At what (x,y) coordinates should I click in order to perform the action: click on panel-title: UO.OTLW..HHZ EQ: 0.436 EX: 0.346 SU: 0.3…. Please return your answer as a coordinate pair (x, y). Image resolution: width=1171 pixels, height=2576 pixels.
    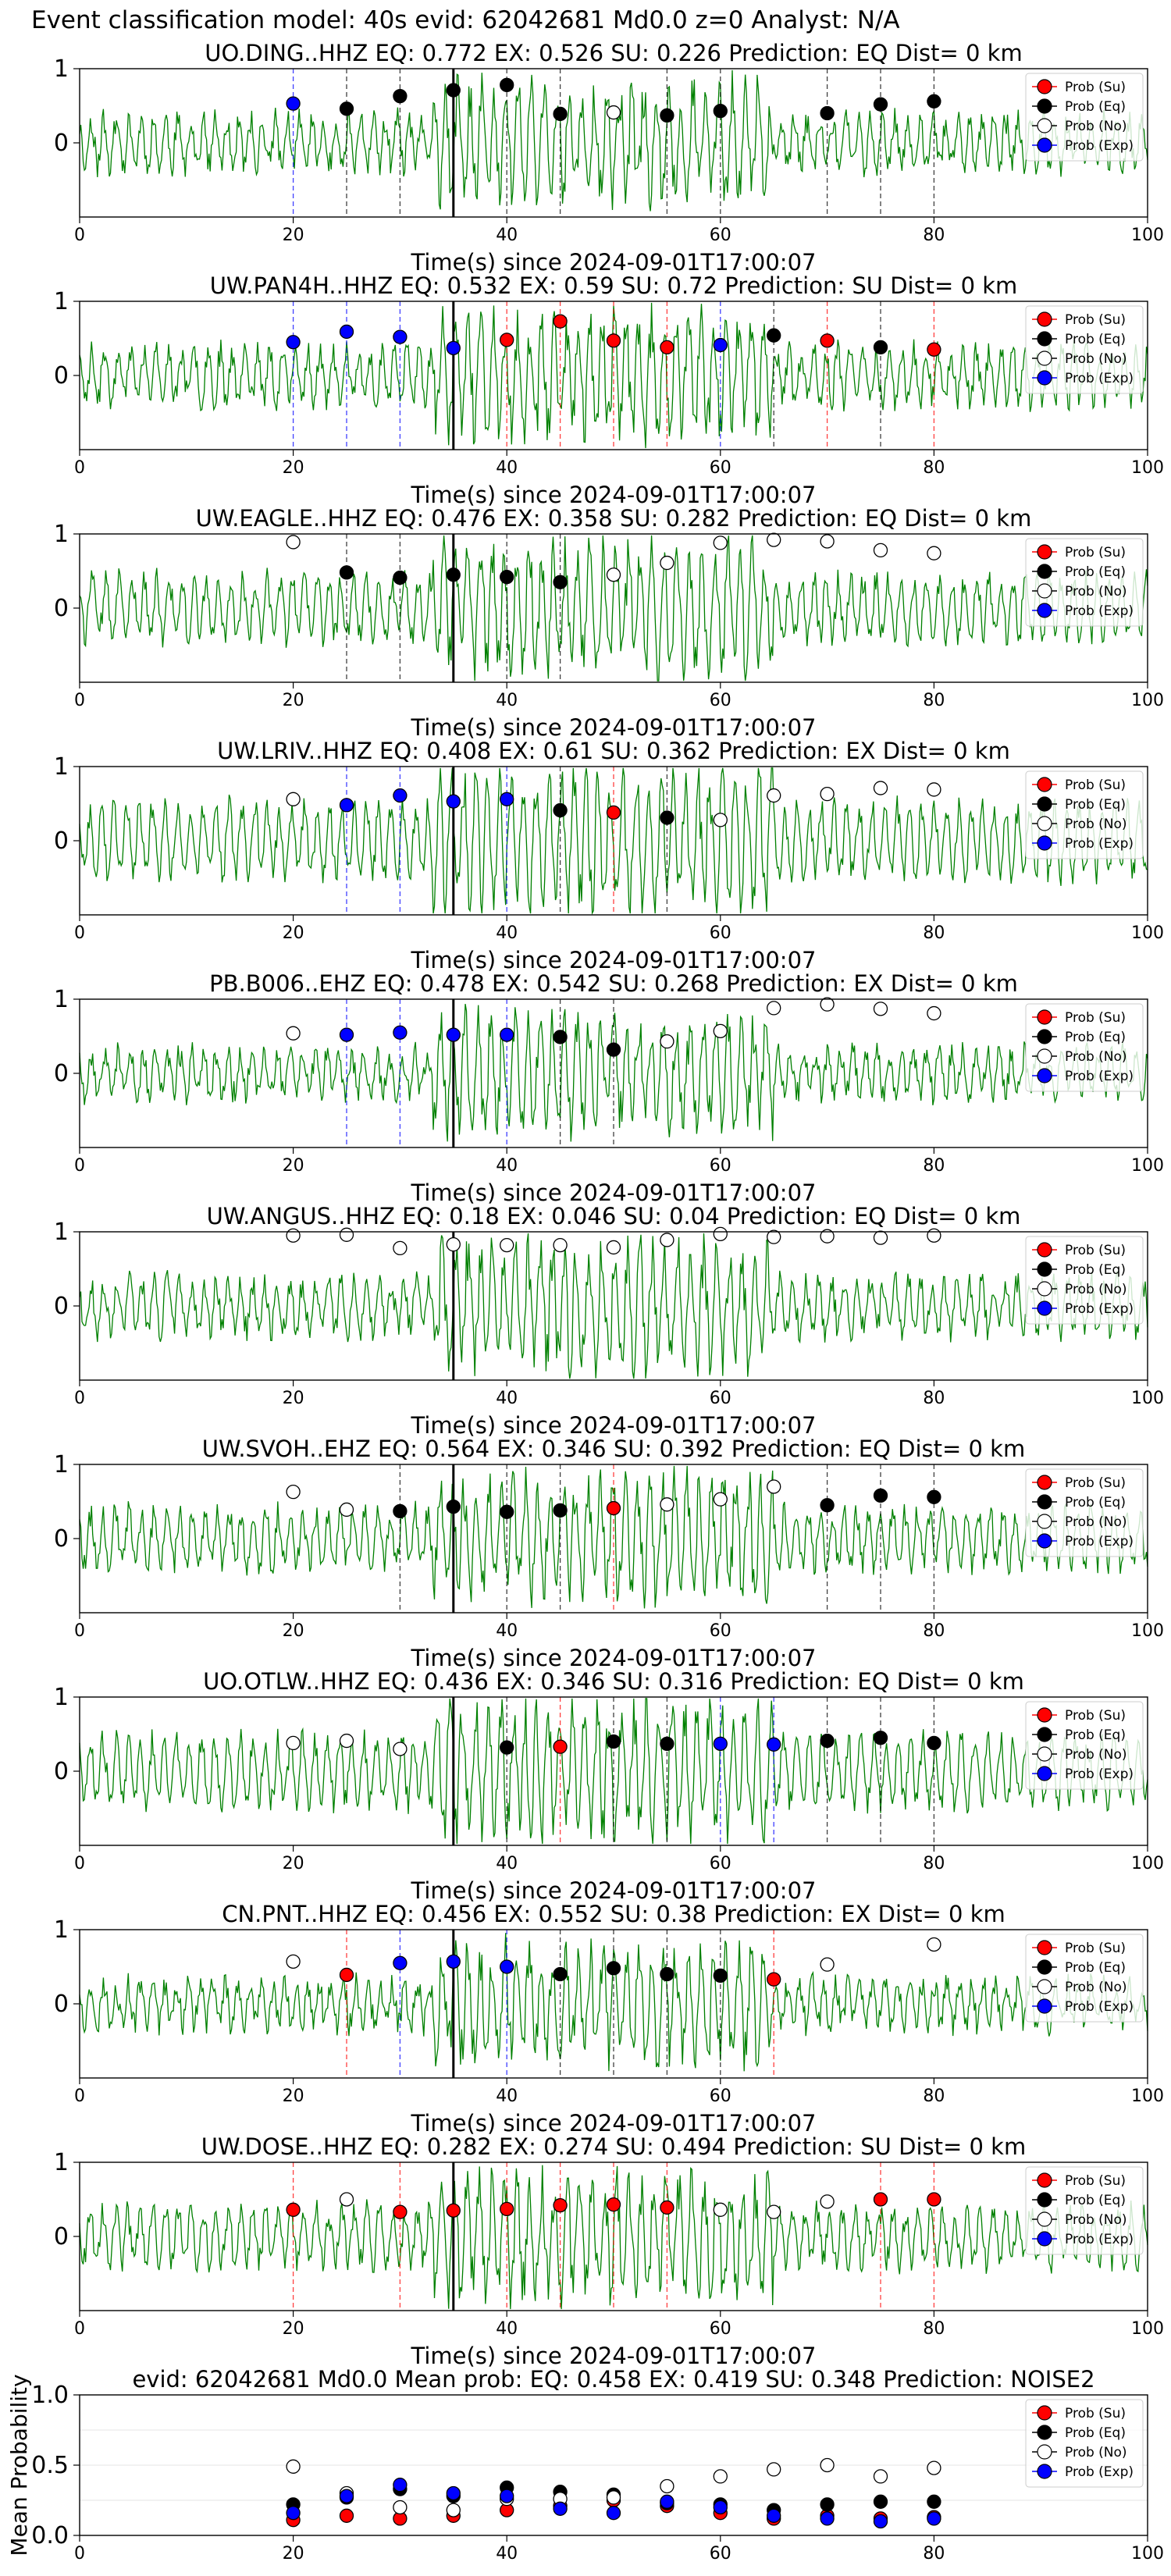
    Looking at the image, I should click on (613, 1681).